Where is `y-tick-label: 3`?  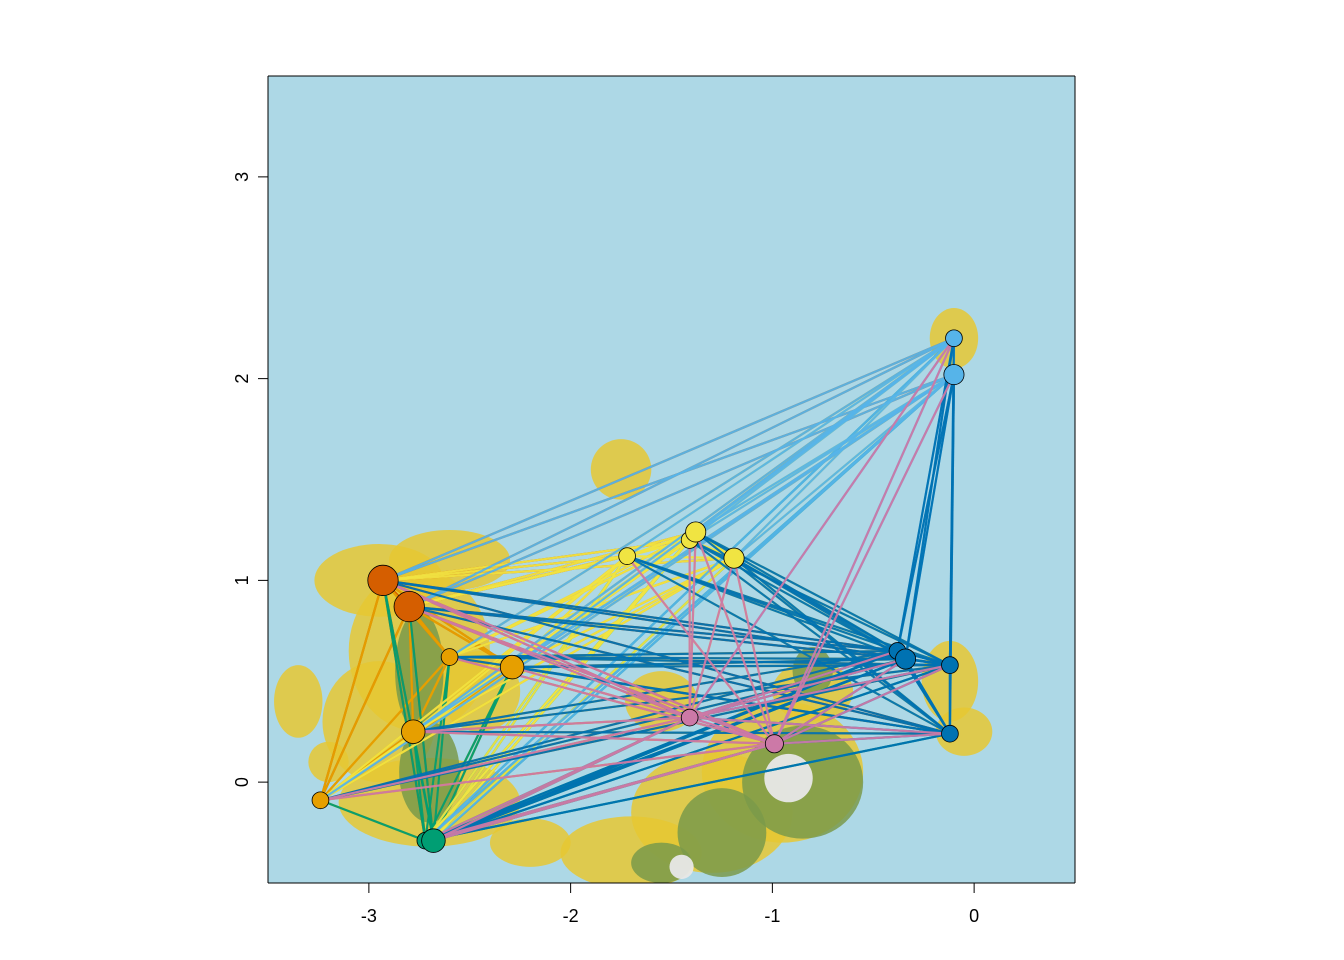
y-tick-label: 3 is located at coordinates (242, 177).